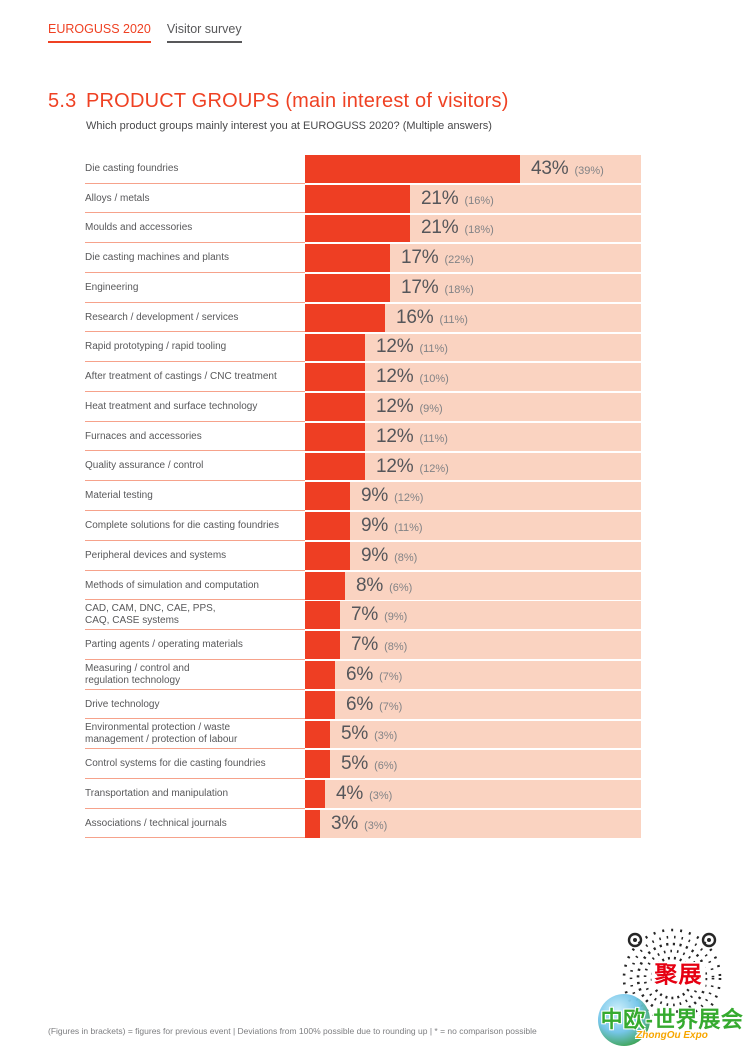  I want to click on bar-value-previous: (22%), so click(459, 260).